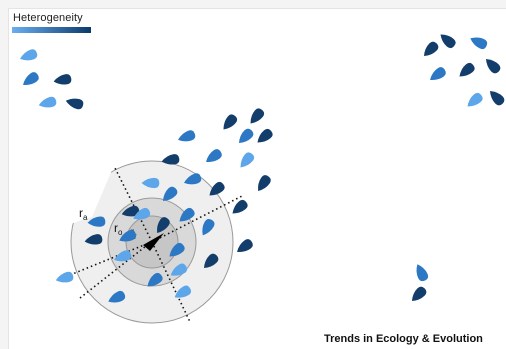 The width and height of the screenshot is (506, 349). I want to click on radius-label-orientation: ro, so click(118, 229).